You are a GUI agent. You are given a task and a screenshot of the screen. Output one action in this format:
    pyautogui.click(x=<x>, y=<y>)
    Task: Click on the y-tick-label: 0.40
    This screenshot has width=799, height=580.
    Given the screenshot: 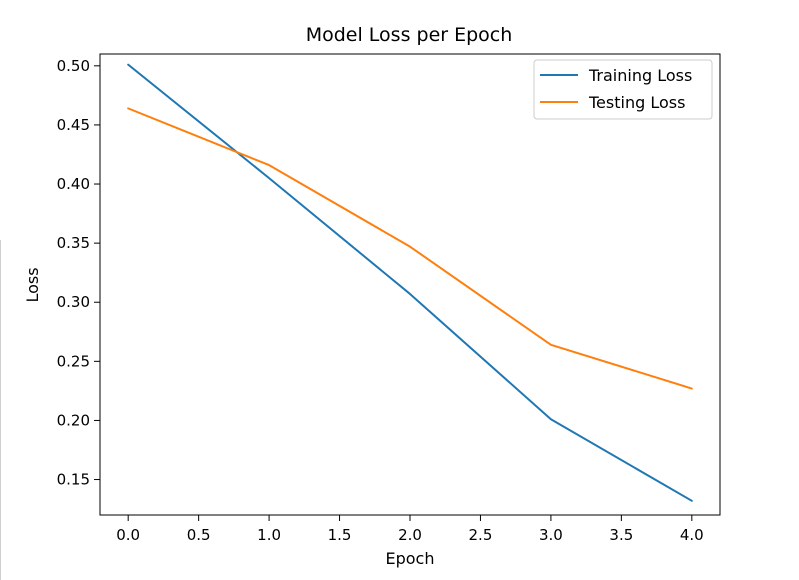 What is the action you would take?
    pyautogui.click(x=73, y=184)
    